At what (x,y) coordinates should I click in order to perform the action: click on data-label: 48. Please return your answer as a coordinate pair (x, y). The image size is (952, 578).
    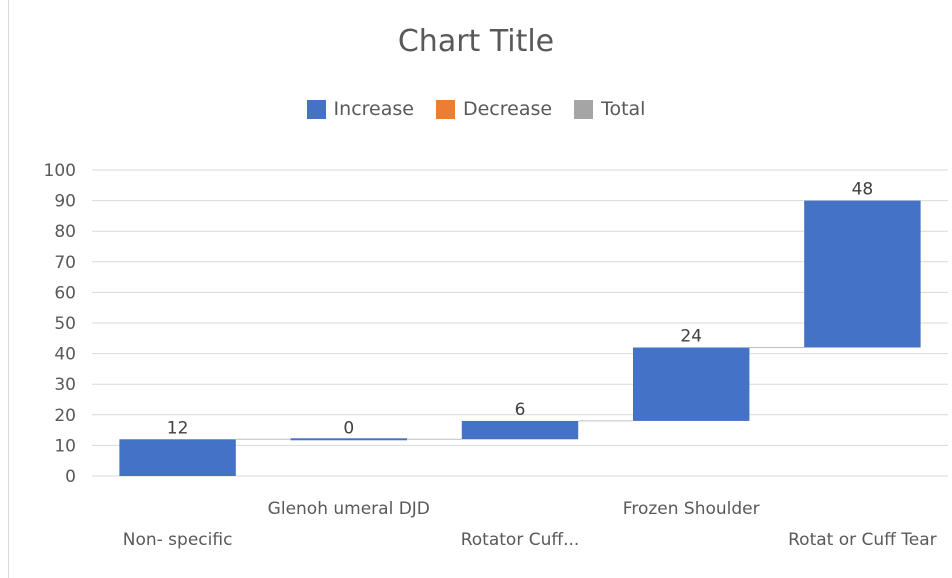
    Looking at the image, I should click on (863, 190).